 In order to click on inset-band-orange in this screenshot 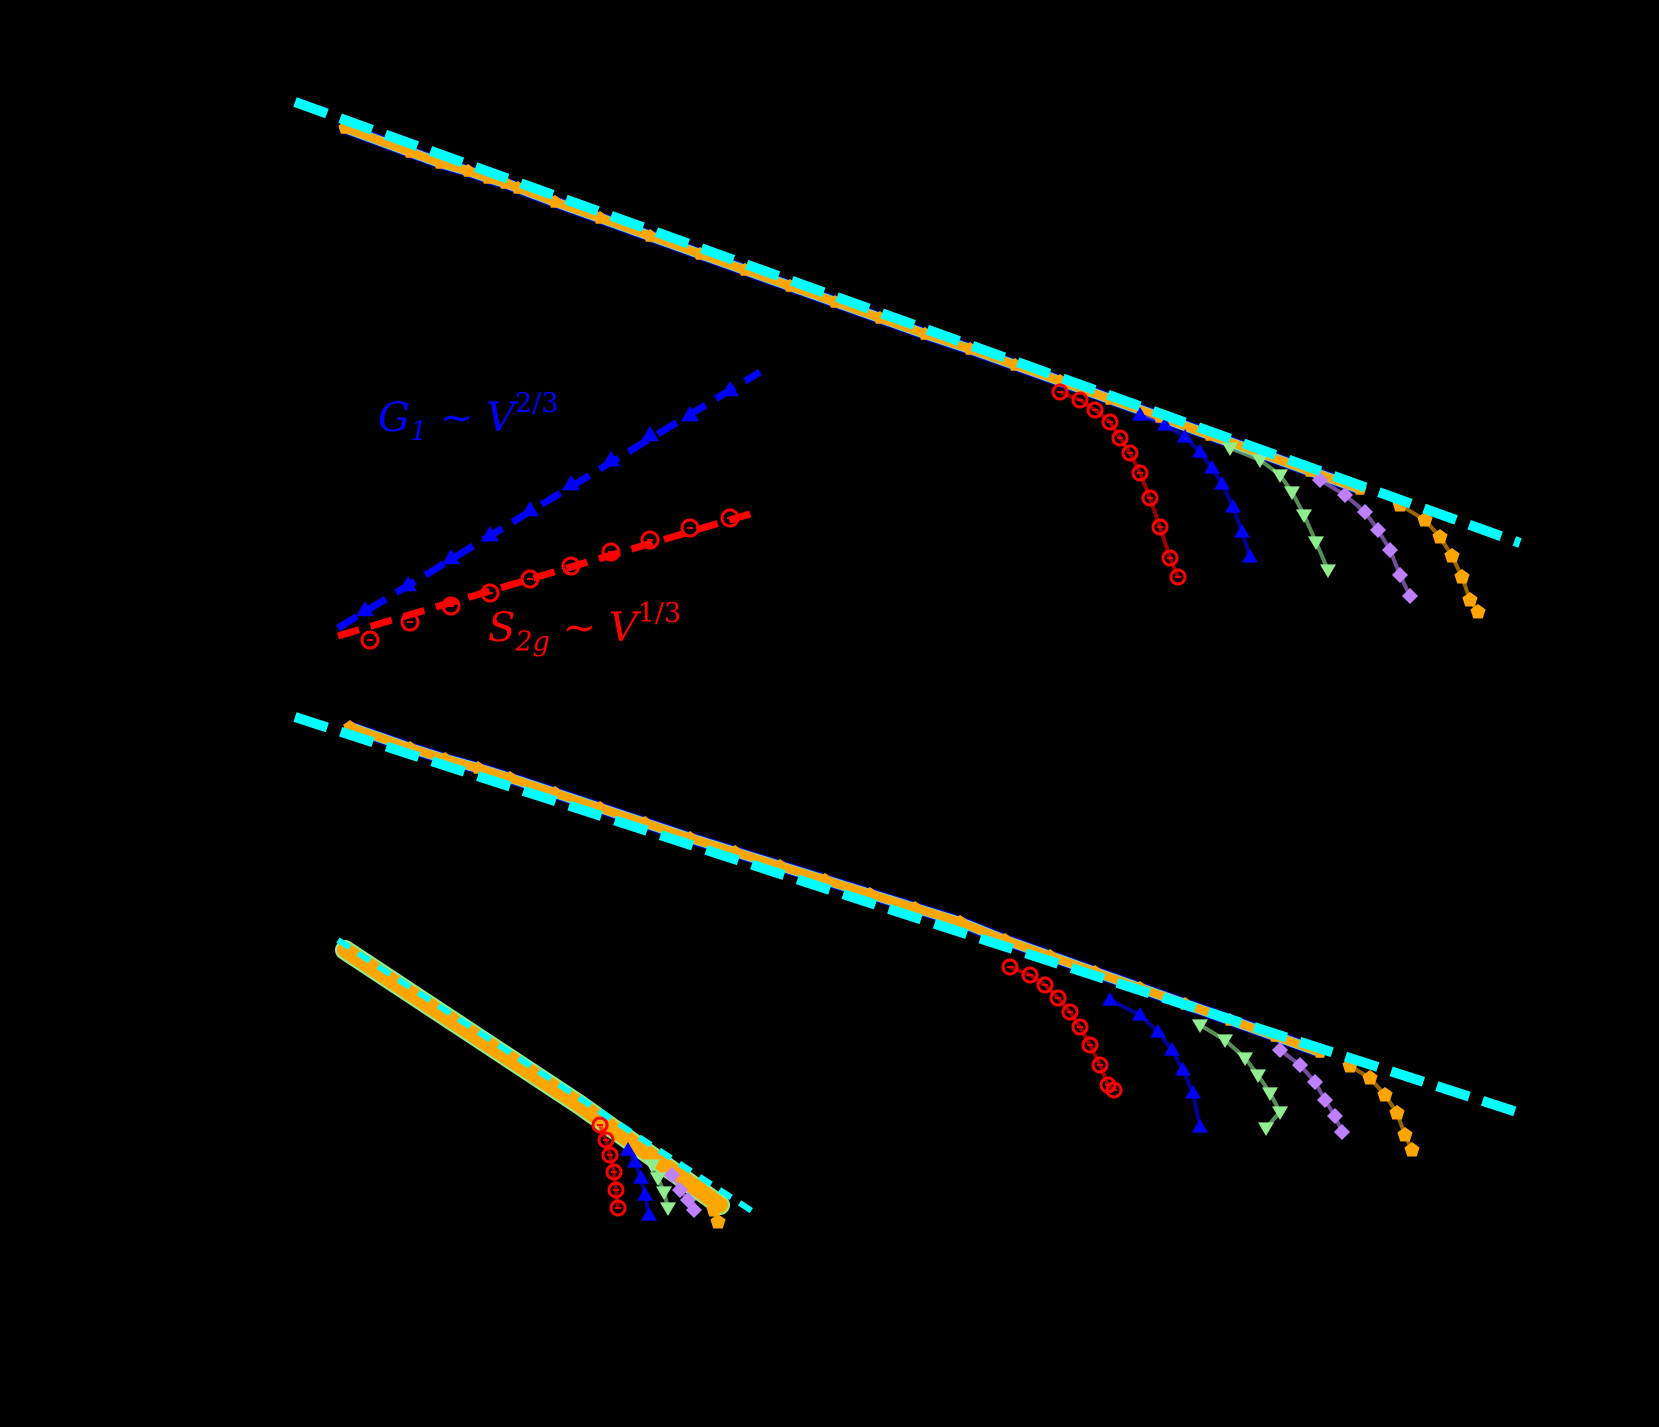, I will do `click(532, 1077)`.